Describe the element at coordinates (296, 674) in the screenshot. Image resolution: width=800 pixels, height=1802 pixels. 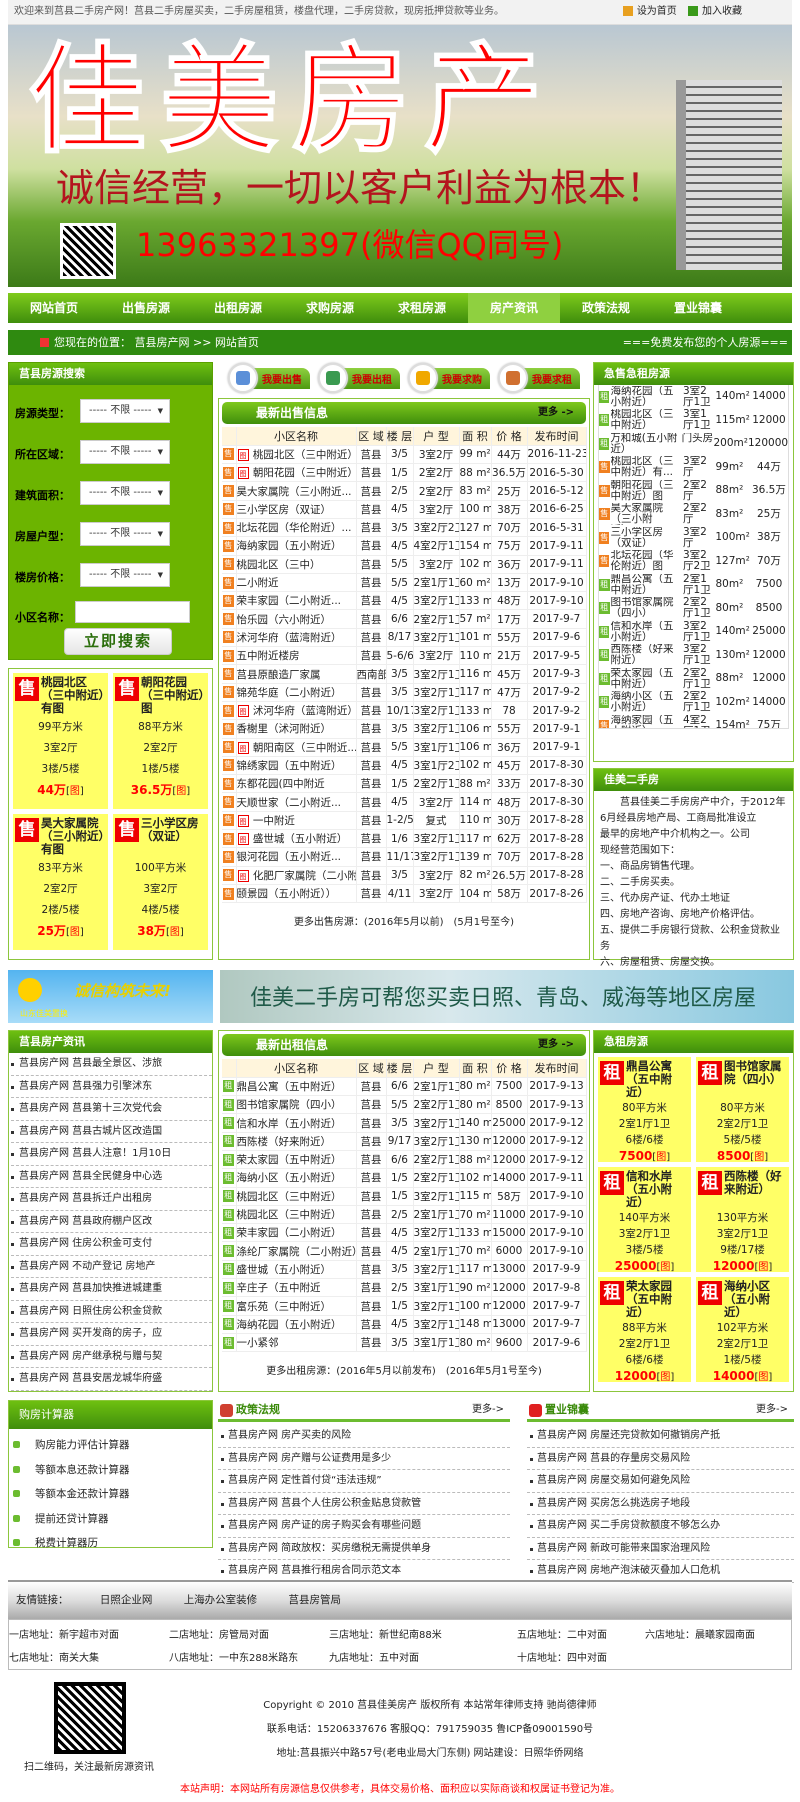
I see `name-cell: 莒县原酿造厂家属` at that location.